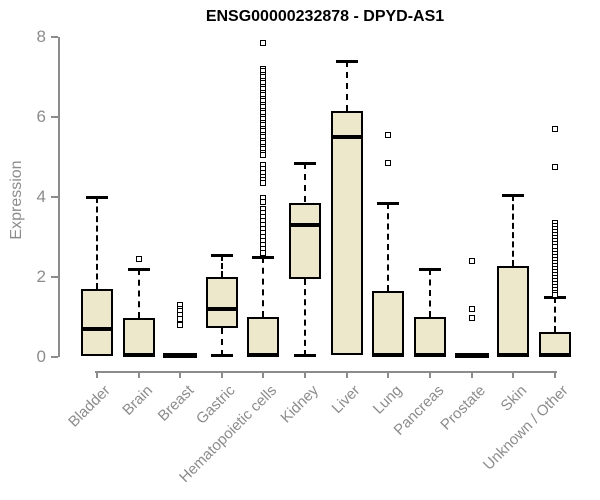 The image size is (600, 500). What do you see at coordinates (41, 356) in the screenshot?
I see `y-tick-label: 0` at bounding box center [41, 356].